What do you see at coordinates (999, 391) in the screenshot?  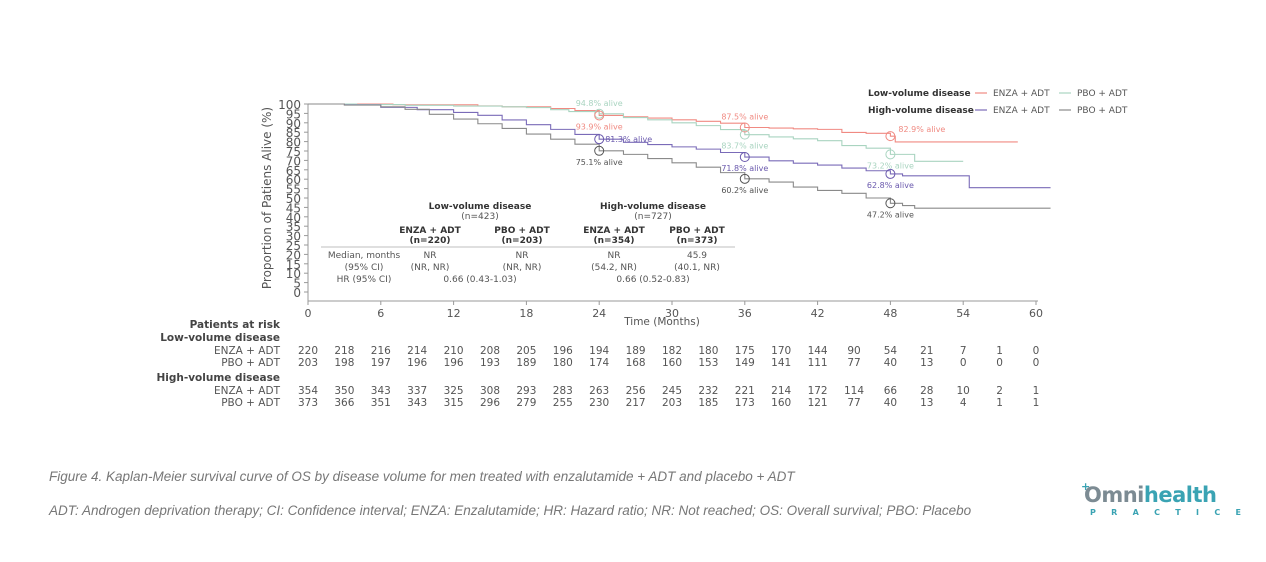 I see `risk-value: 2` at bounding box center [999, 391].